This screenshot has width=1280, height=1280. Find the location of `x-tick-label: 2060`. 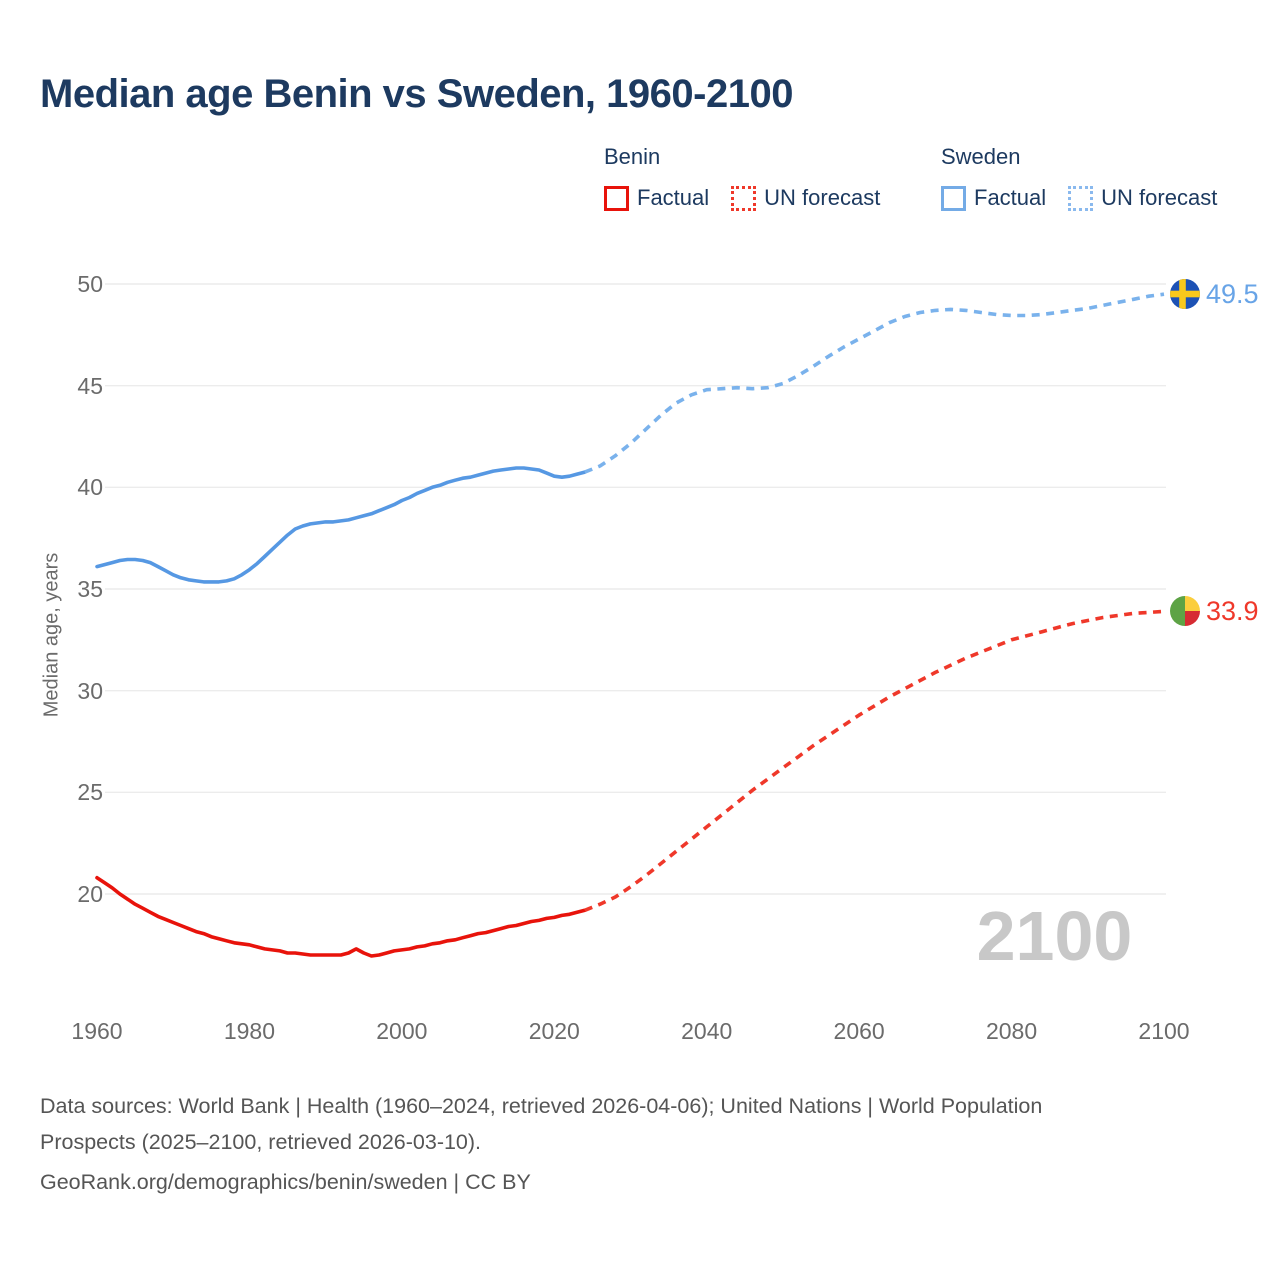

x-tick-label: 2060 is located at coordinates (859, 1031).